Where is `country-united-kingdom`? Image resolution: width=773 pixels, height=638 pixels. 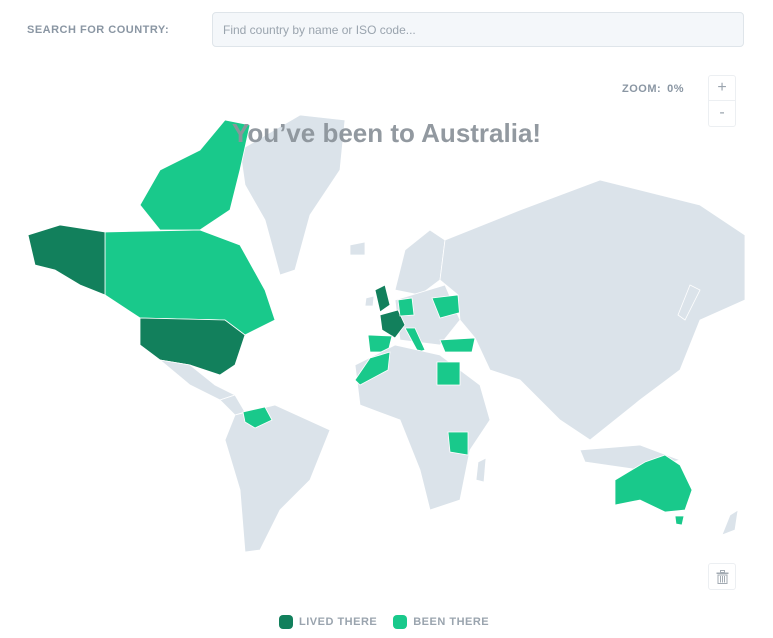
country-united-kingdom is located at coordinates (382, 298).